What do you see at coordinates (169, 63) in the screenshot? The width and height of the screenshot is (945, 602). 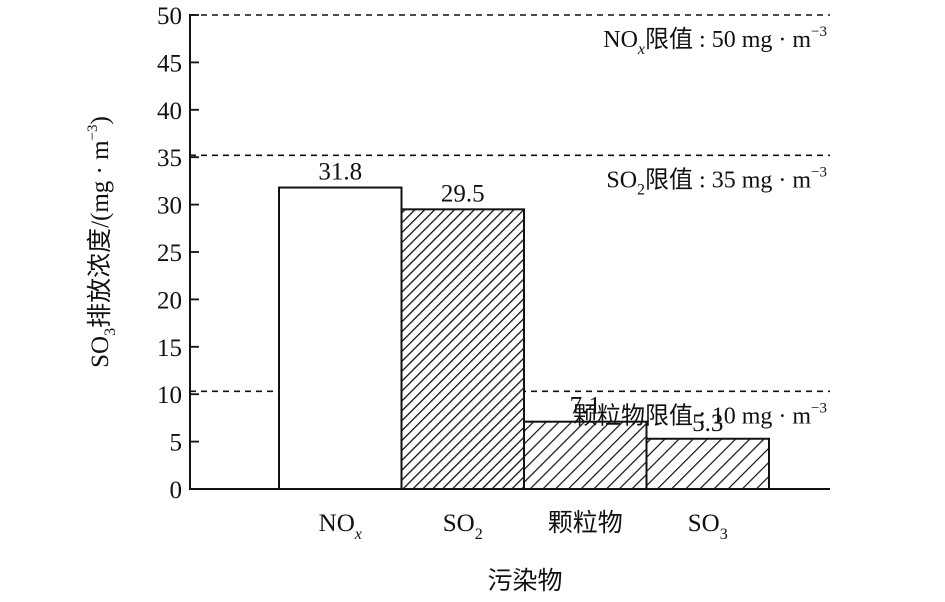 I see `y-tick-label: 45` at bounding box center [169, 63].